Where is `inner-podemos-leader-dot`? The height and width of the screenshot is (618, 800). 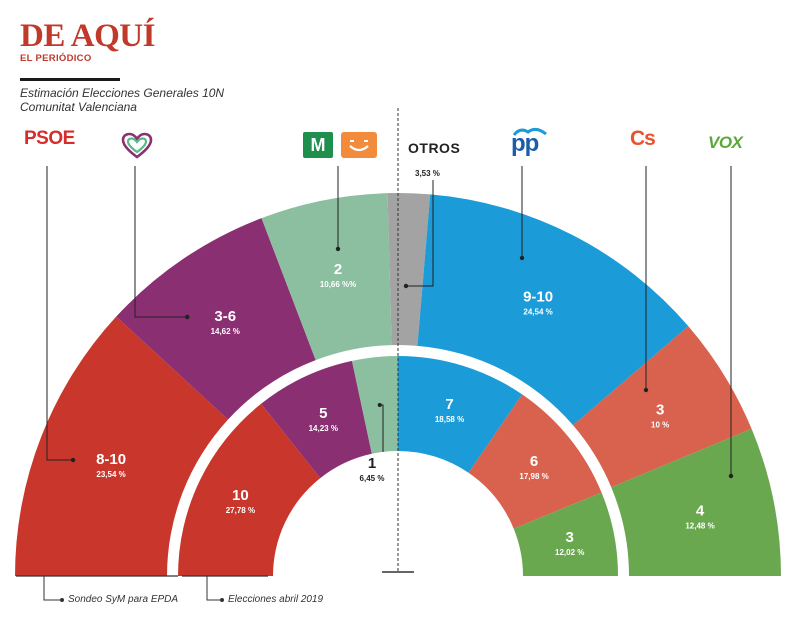 inner-podemos-leader-dot is located at coordinates (379, 404).